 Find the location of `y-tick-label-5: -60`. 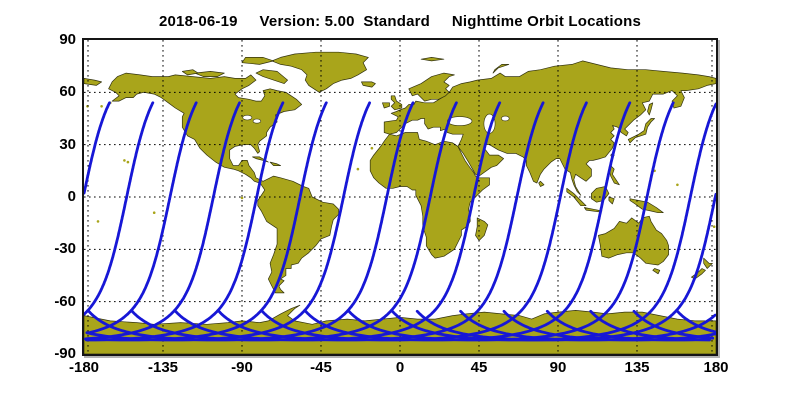

y-tick-label-5: -60 is located at coordinates (65, 301).